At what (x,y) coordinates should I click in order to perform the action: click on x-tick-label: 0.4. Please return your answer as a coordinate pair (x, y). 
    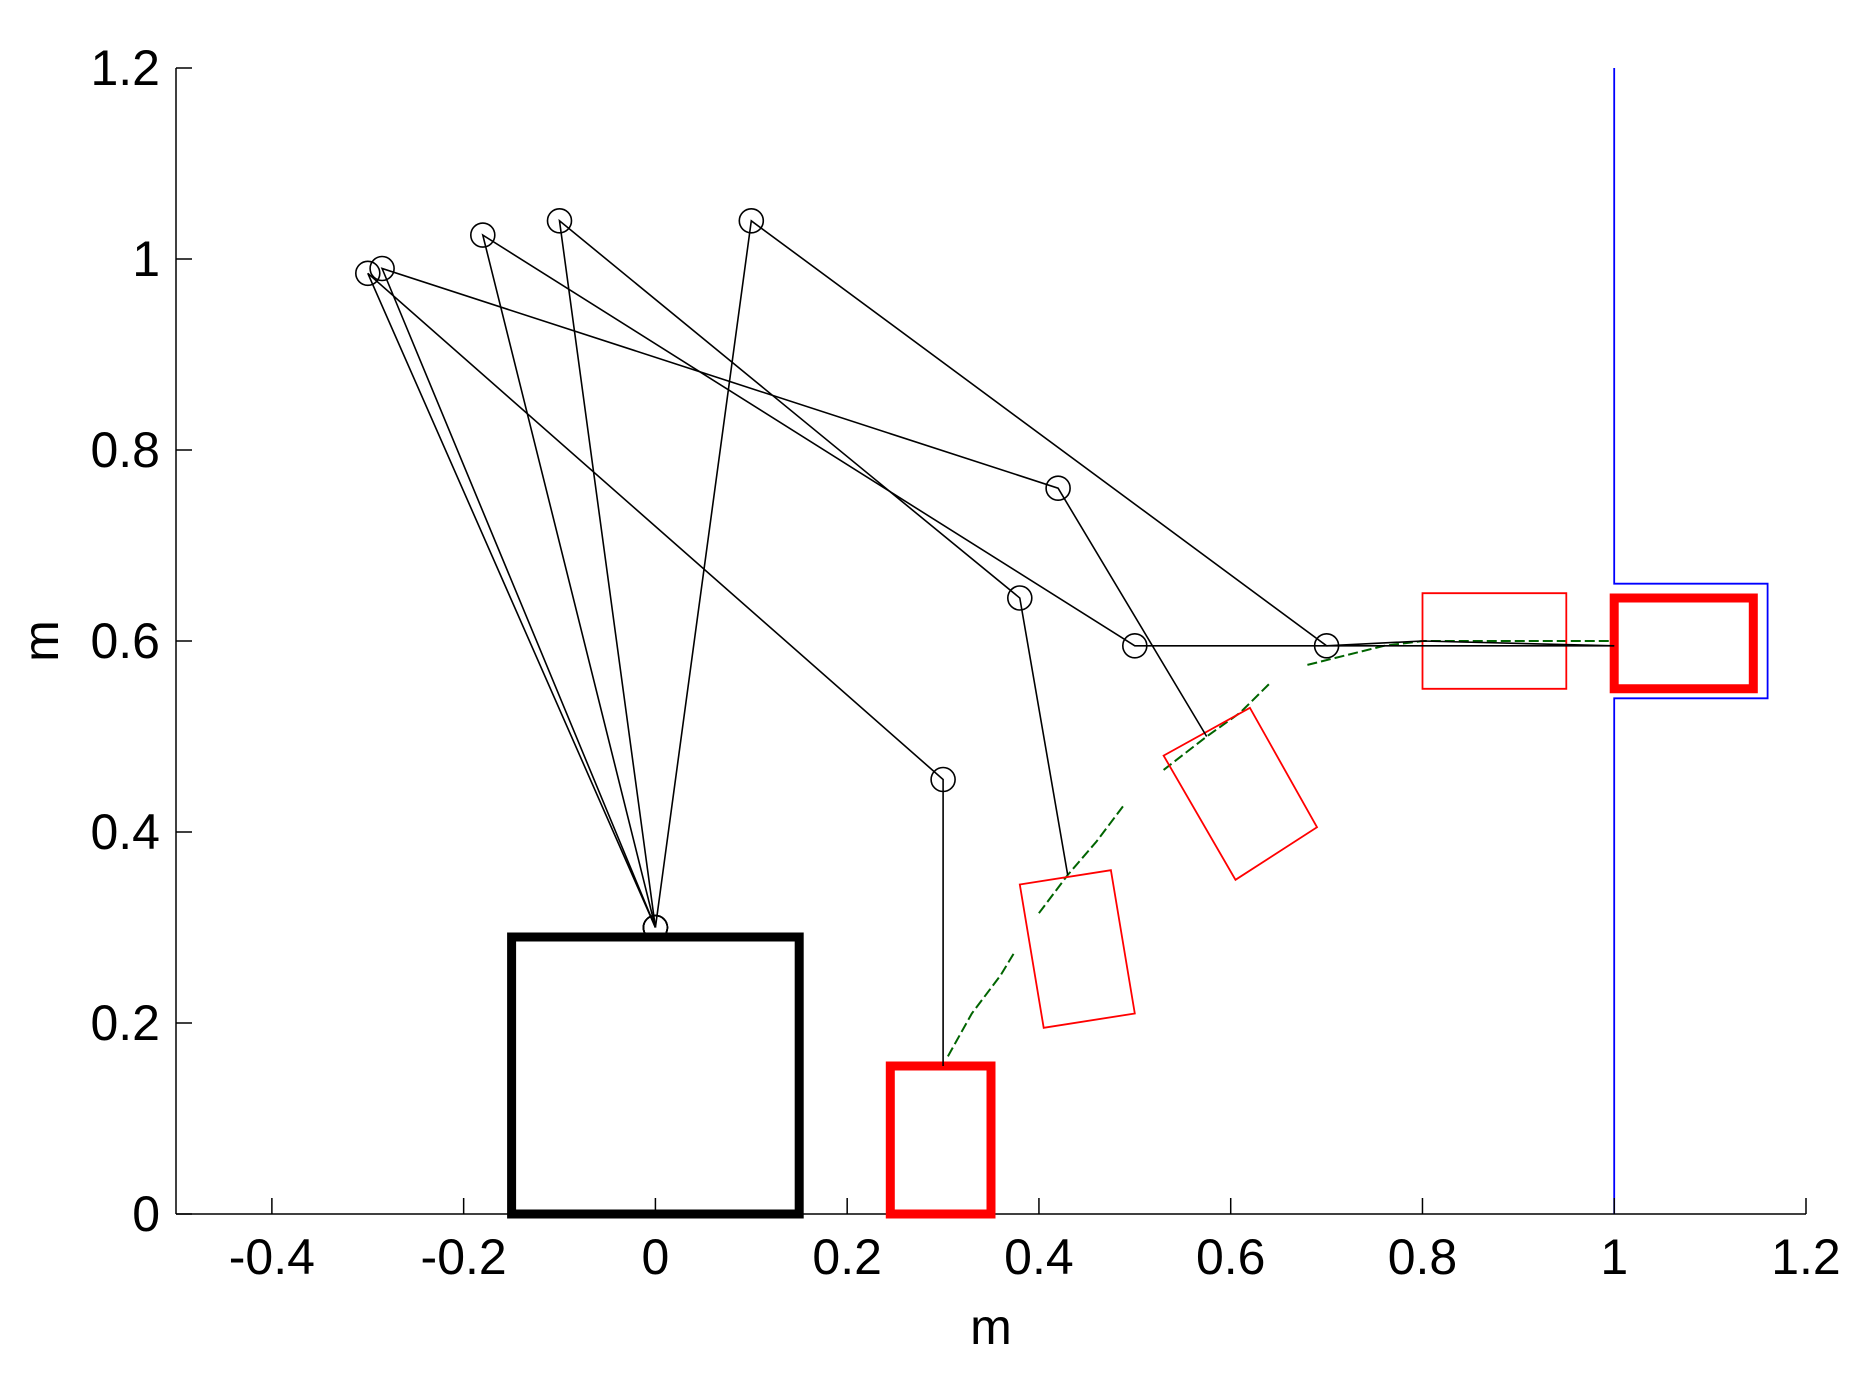
    Looking at the image, I should click on (1039, 1257).